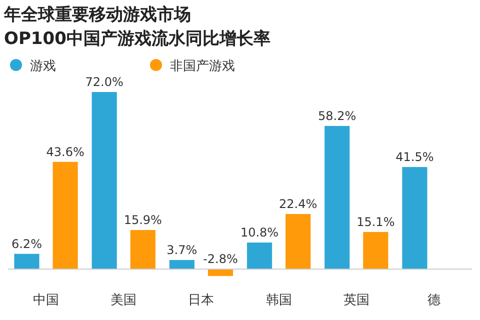 The width and height of the screenshot is (480, 320). What do you see at coordinates (46, 300) in the screenshot?
I see `x-tick-label: 中国` at bounding box center [46, 300].